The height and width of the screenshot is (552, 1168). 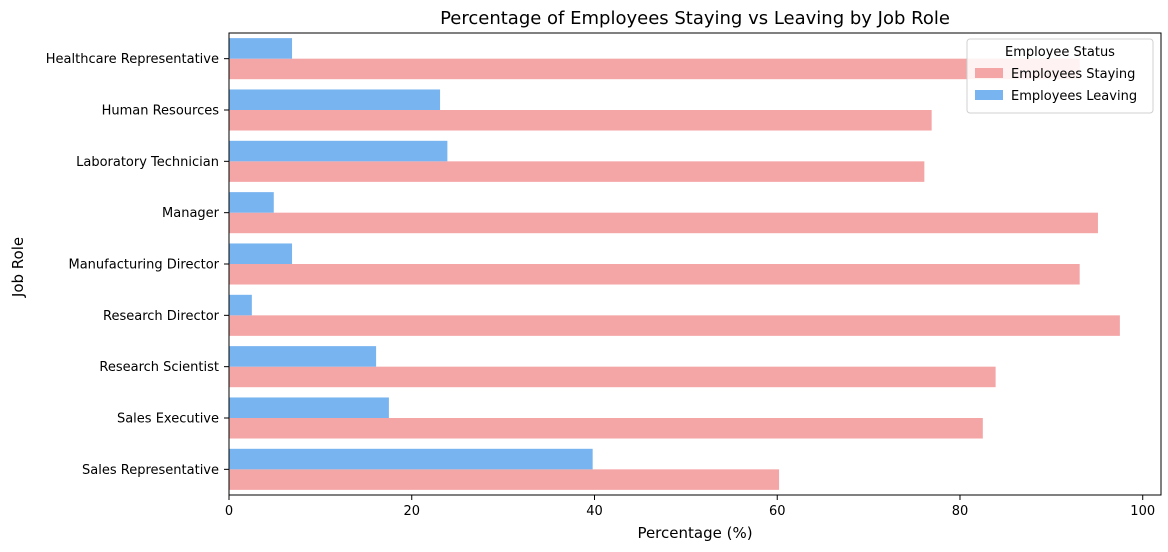 I want to click on x-tick-label: 40, so click(x=594, y=511).